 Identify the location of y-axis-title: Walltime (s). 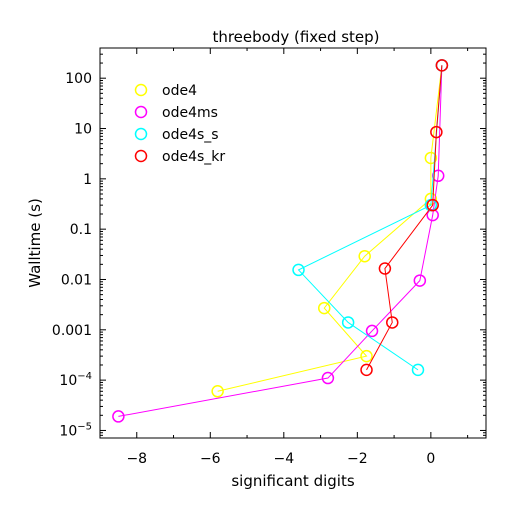
(35, 243).